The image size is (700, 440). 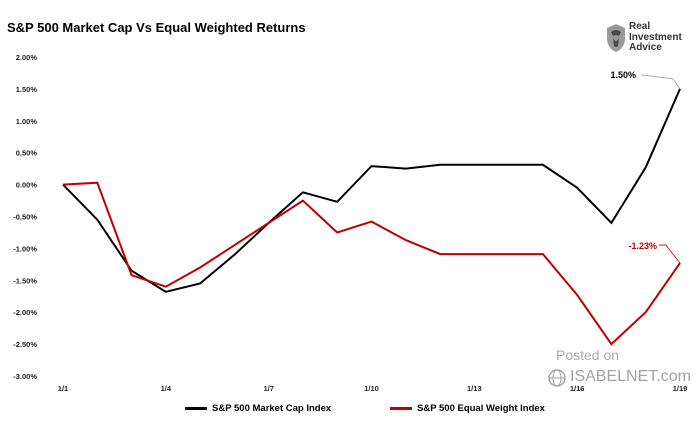 I want to click on legend-label-market-cap: S&P 500 Market Cap Index, so click(x=272, y=408).